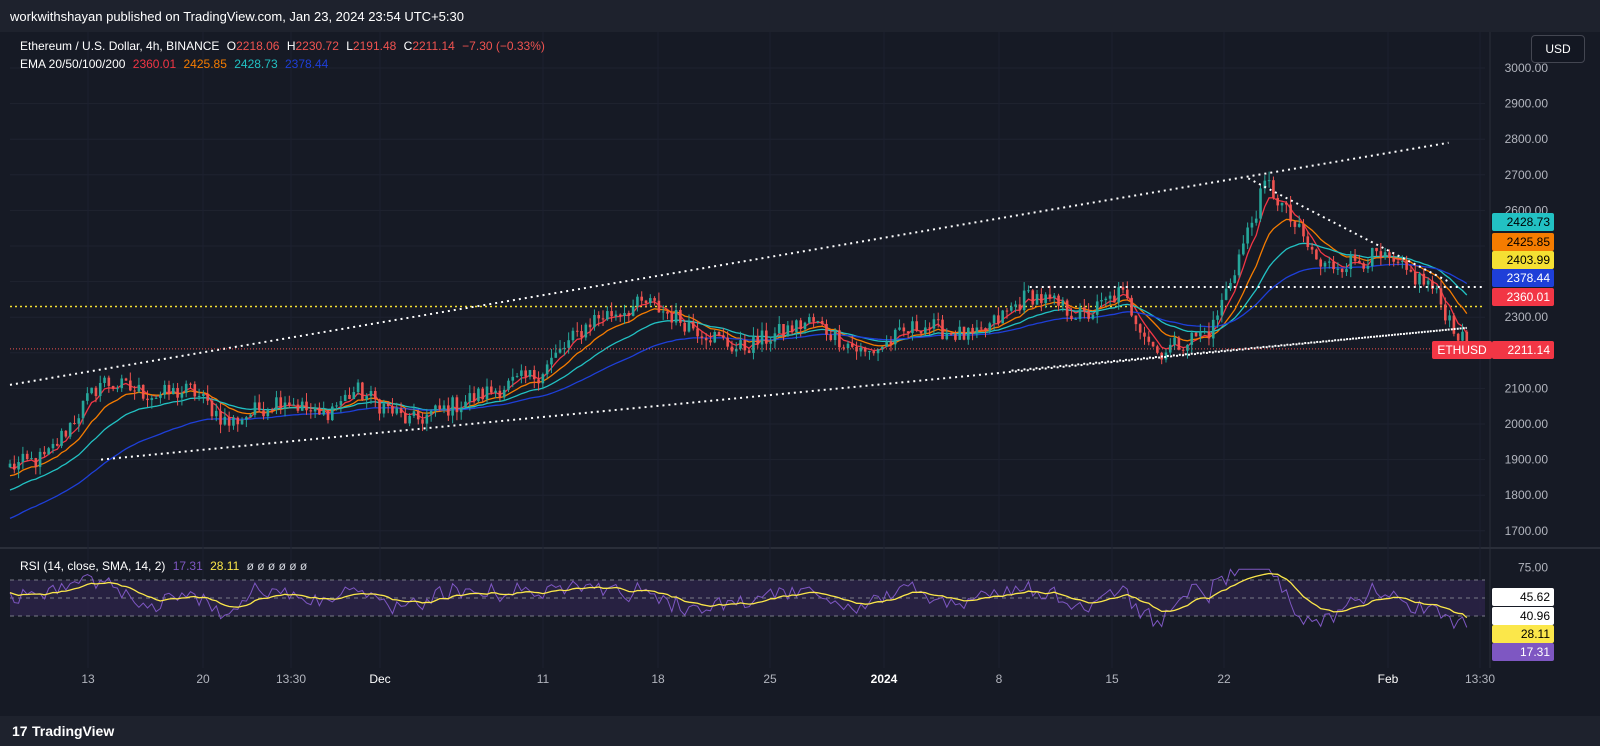  Describe the element at coordinates (738, 595) in the screenshot. I see `rsi-sma-line` at that location.